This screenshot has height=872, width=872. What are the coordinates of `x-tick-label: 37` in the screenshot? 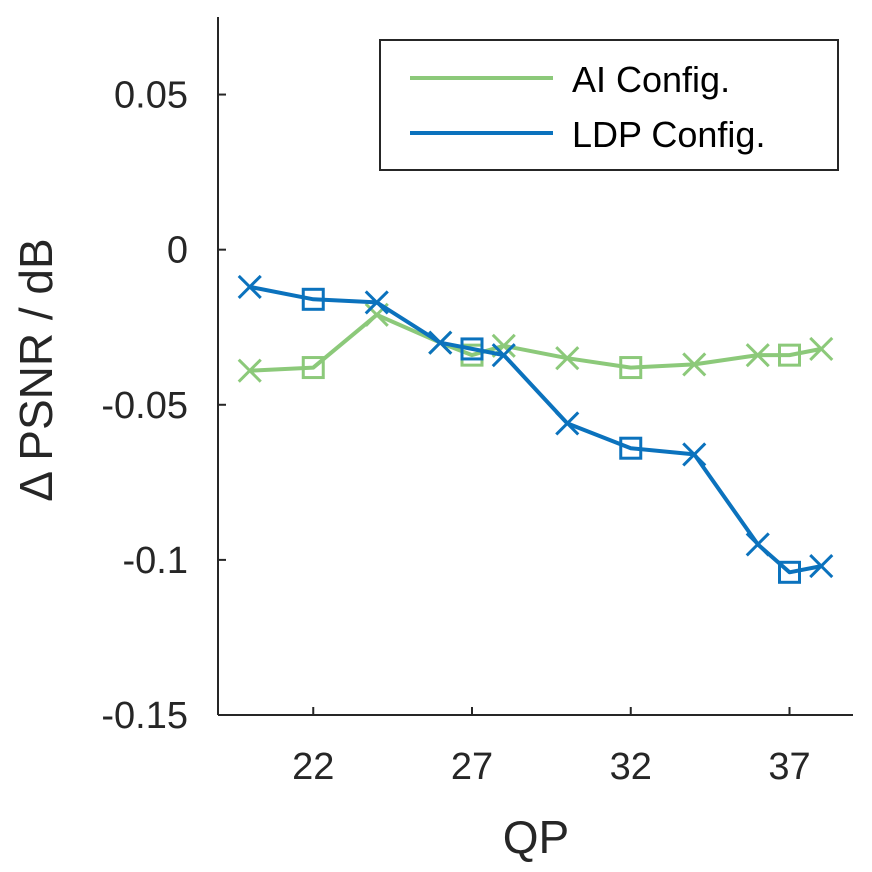 It's located at (789, 767).